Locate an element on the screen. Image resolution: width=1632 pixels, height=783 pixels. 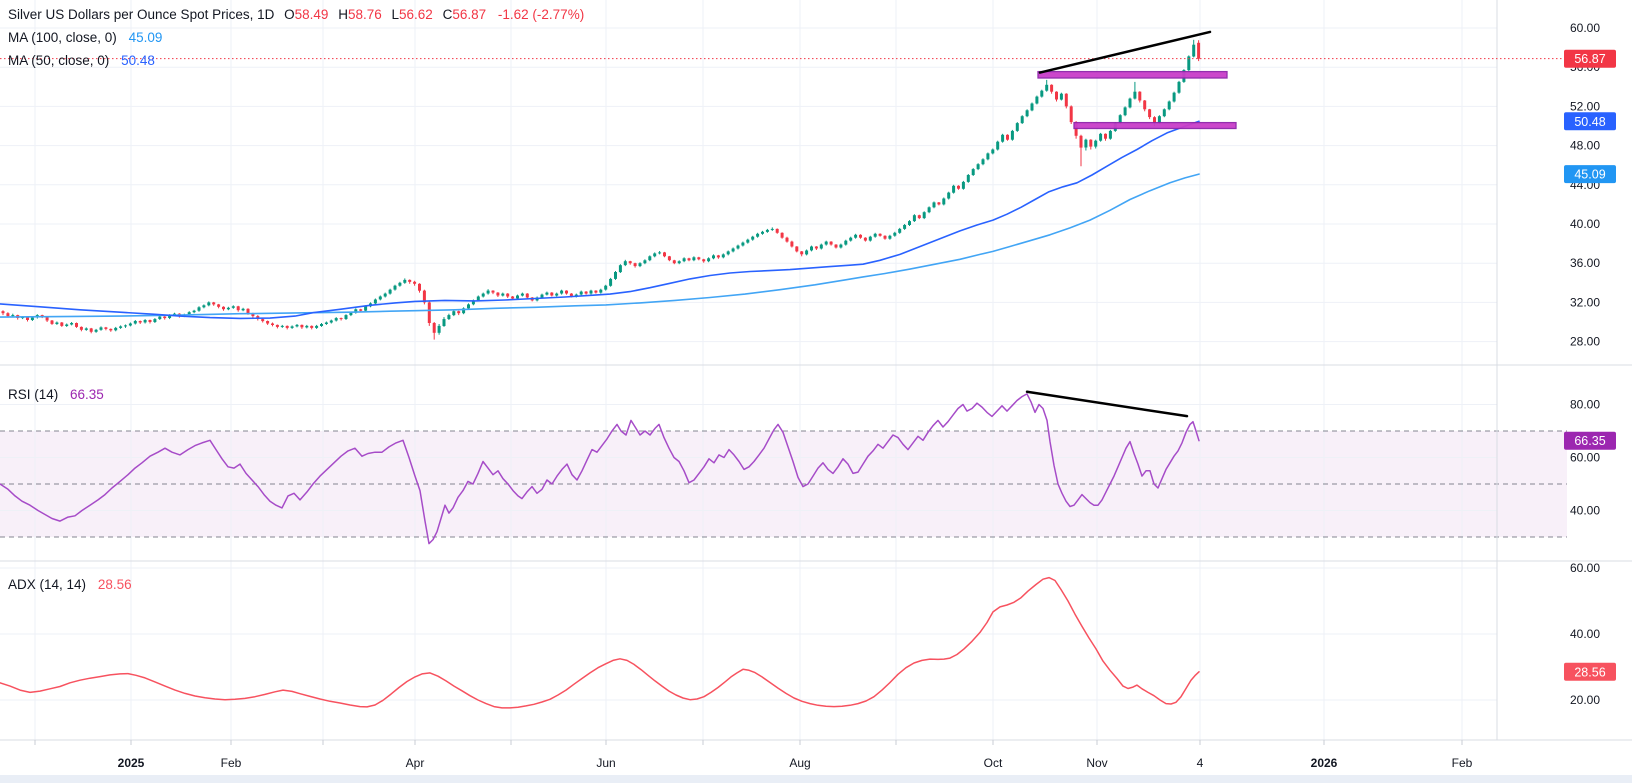
adx-pane-legend: ADX (14, 14) 28.56 is located at coordinates (70, 584).